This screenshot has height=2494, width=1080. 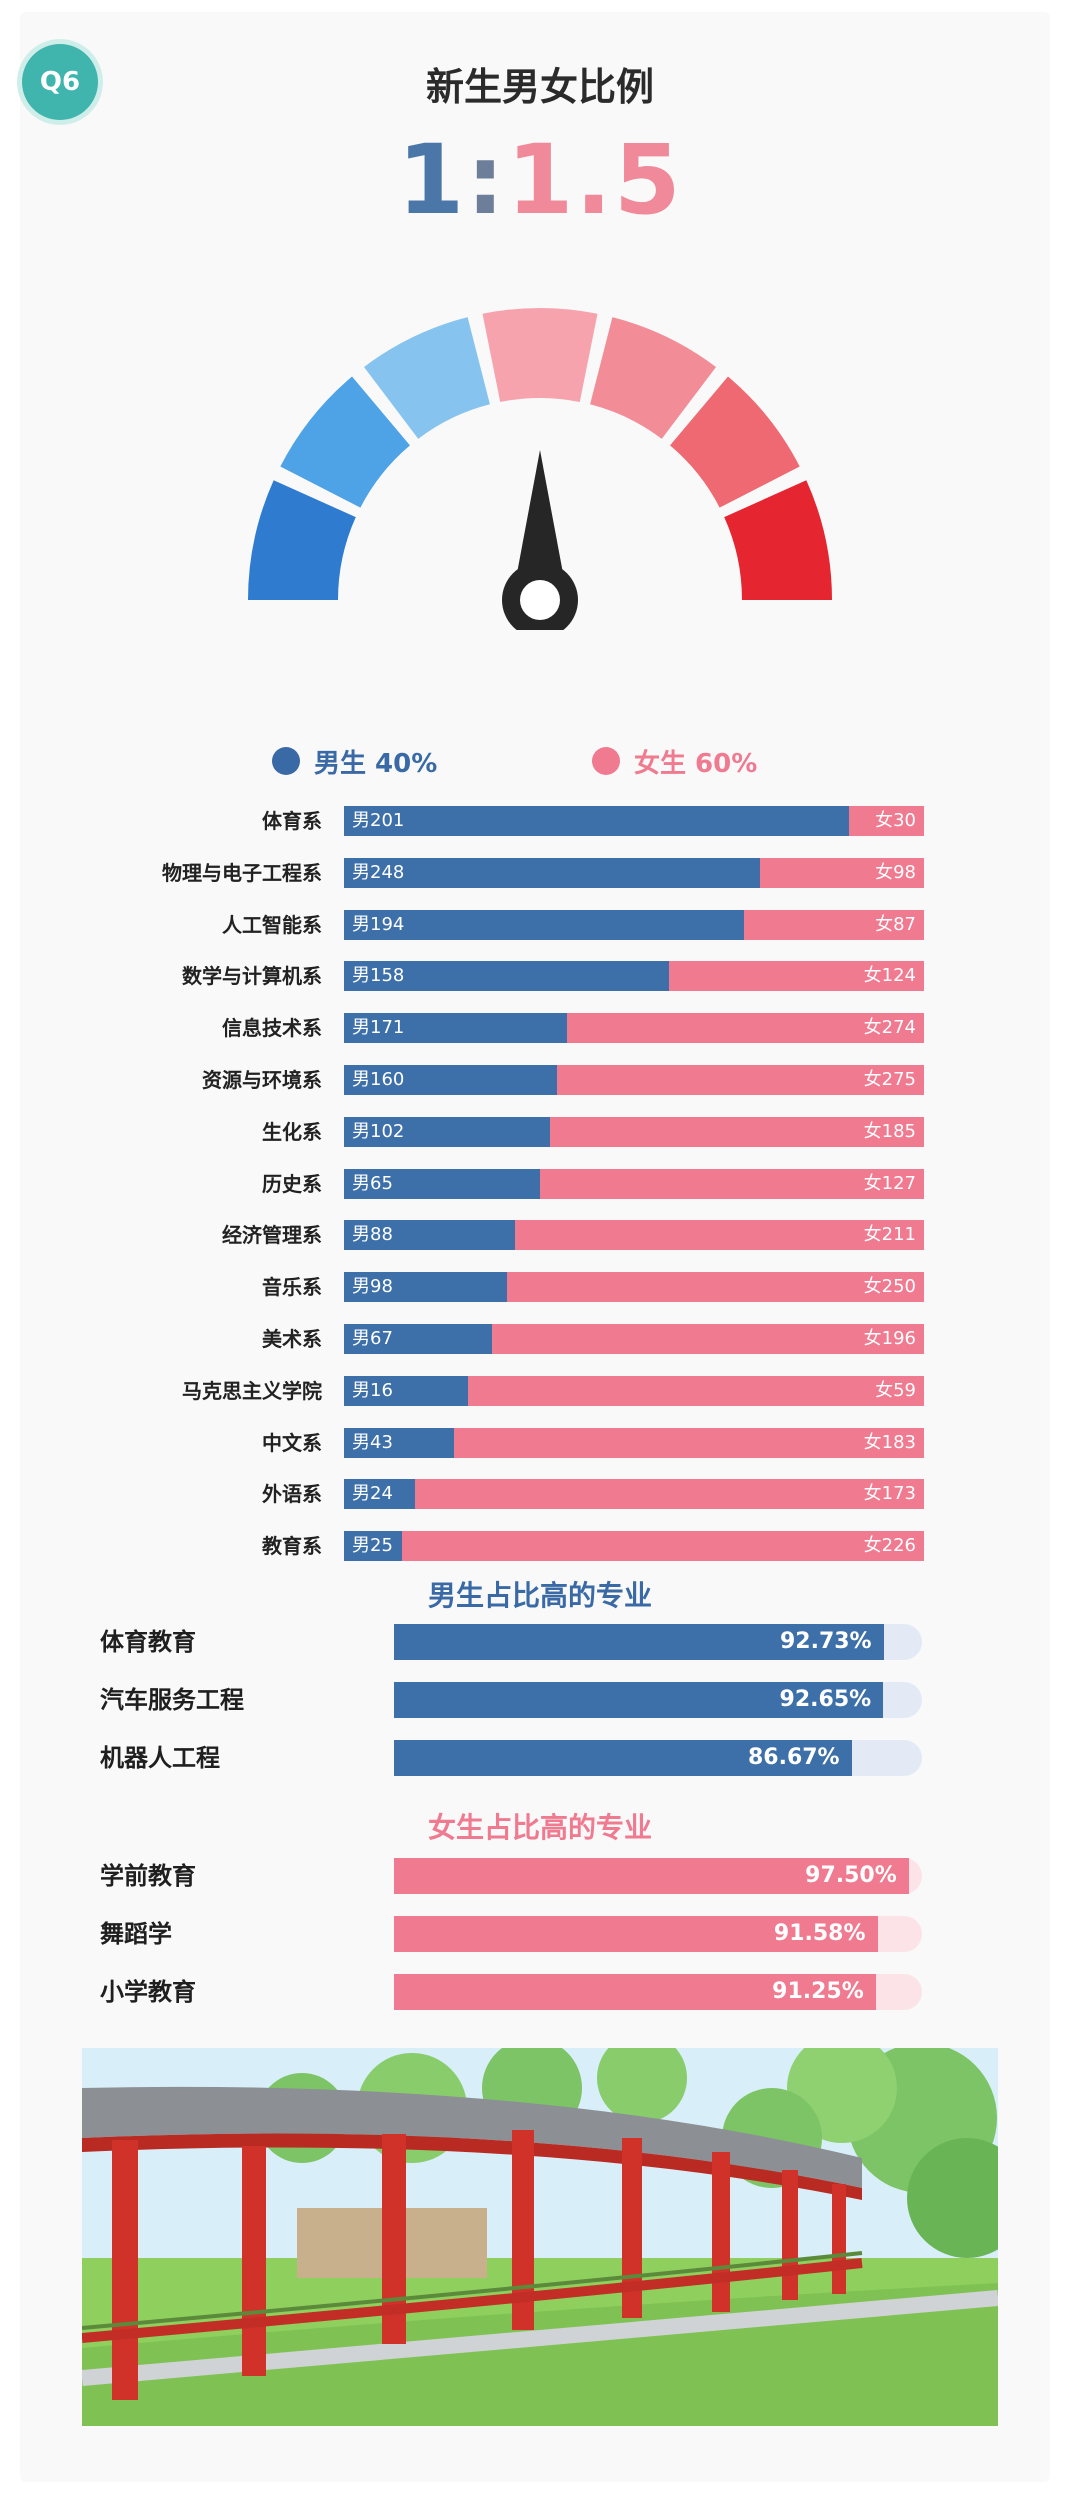 I want to click on dept-name: 人工智能系, so click(x=272, y=924).